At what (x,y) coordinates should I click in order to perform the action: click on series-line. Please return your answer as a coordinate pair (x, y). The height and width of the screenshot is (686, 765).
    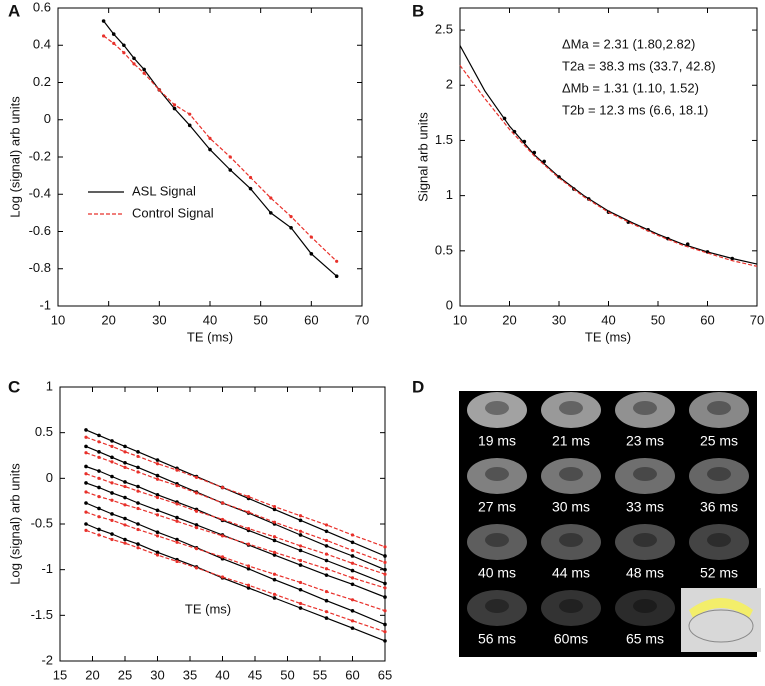
    Looking at the image, I should click on (608, 155).